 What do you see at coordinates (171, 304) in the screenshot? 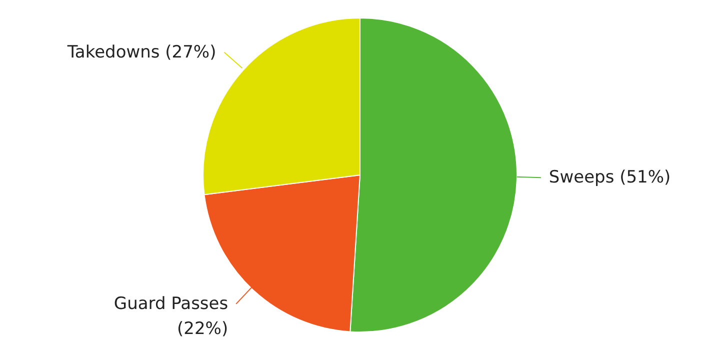
I see `slice-label: Guard Passes` at bounding box center [171, 304].